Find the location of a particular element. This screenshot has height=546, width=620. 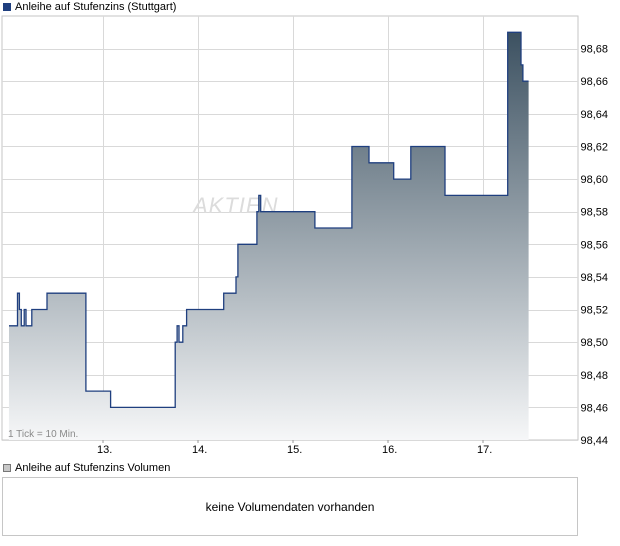

y-tick-label: 98,56 is located at coordinates (594, 245).